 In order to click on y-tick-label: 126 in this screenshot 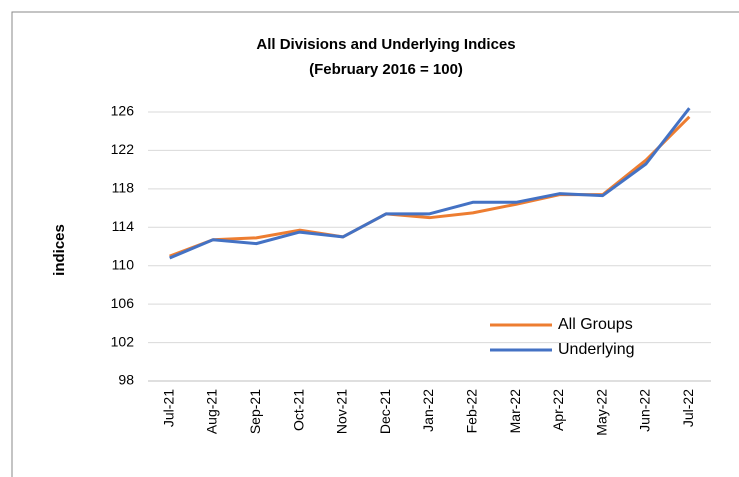, I will do `click(123, 111)`.